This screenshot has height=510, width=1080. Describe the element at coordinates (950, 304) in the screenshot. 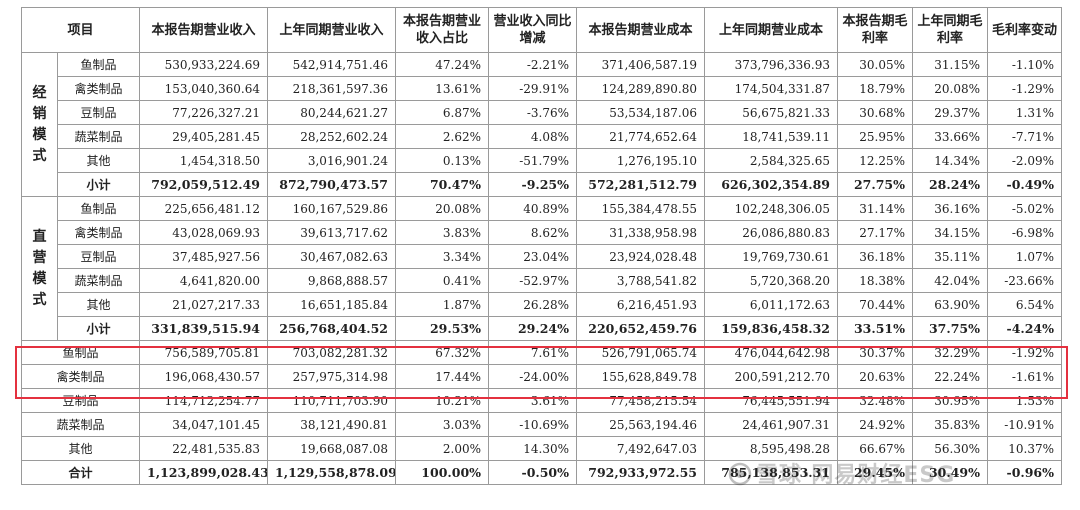

I see `value-cell: 63.90%` at that location.